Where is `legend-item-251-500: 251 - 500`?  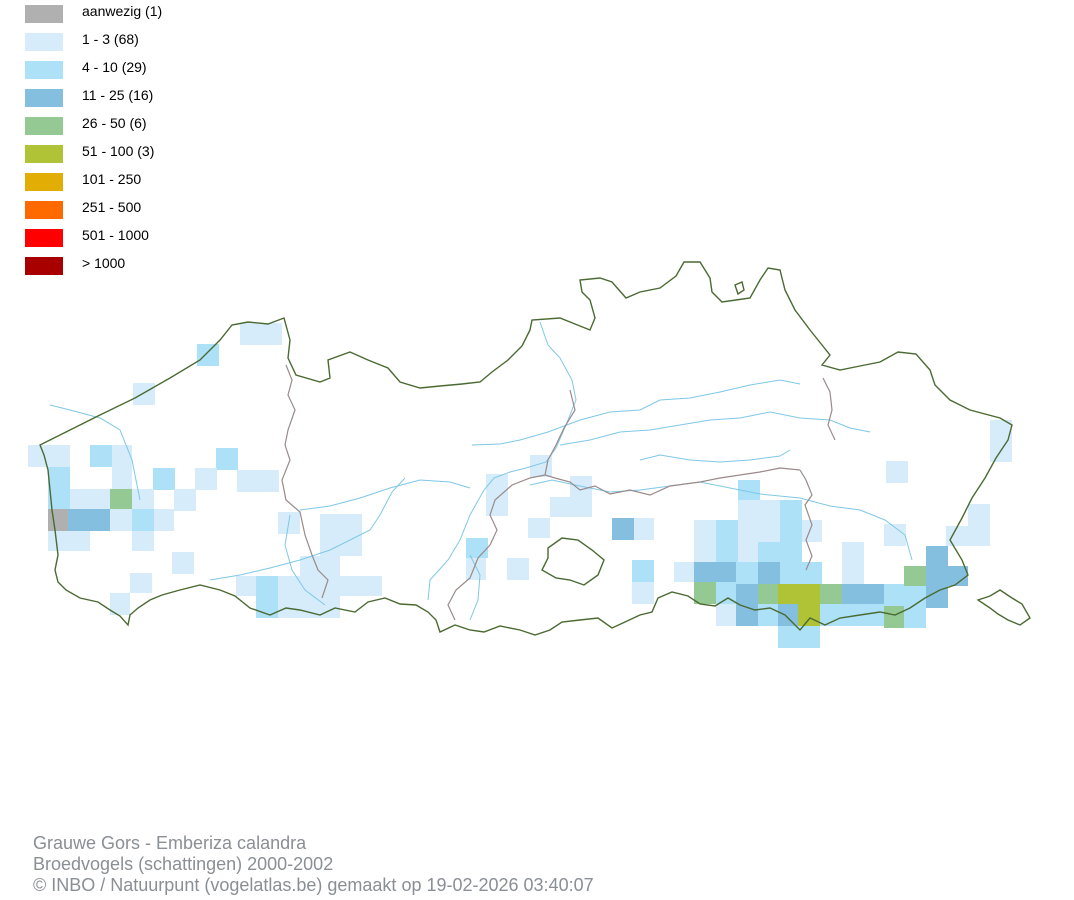 legend-item-251-500: 251 - 500 is located at coordinates (125, 212).